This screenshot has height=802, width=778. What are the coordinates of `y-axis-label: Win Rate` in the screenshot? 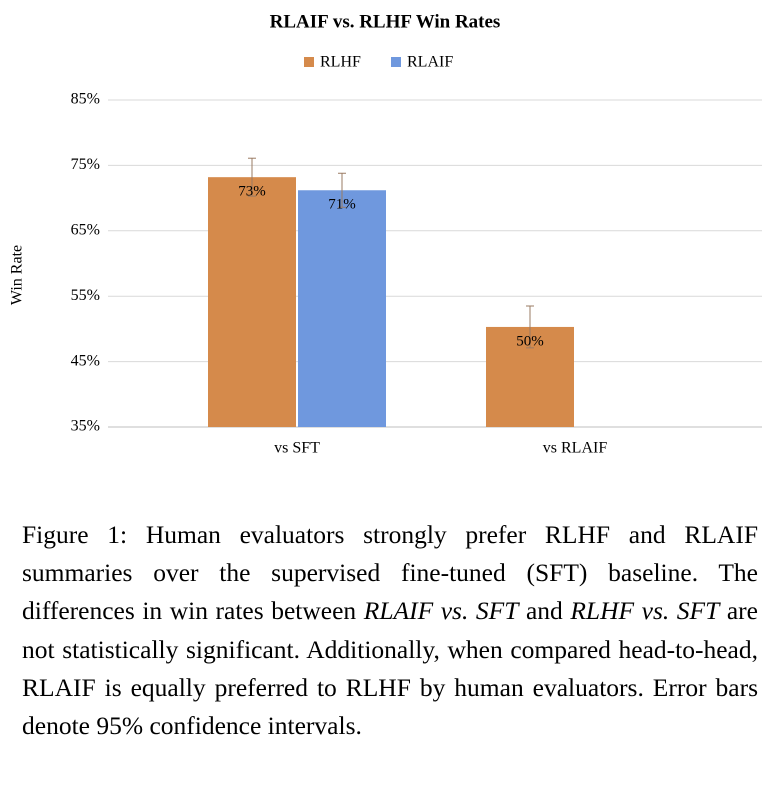 It's located at (17, 275).